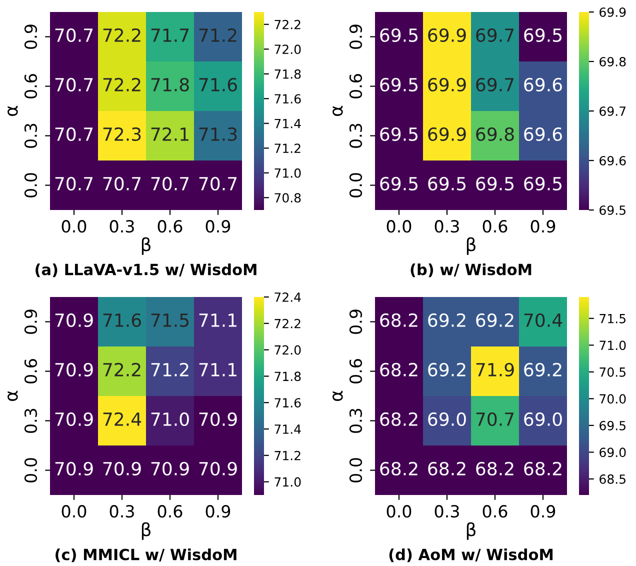 Image resolution: width=636 pixels, height=566 pixels. What do you see at coordinates (495, 134) in the screenshot?
I see `data-label: 69.8` at bounding box center [495, 134].